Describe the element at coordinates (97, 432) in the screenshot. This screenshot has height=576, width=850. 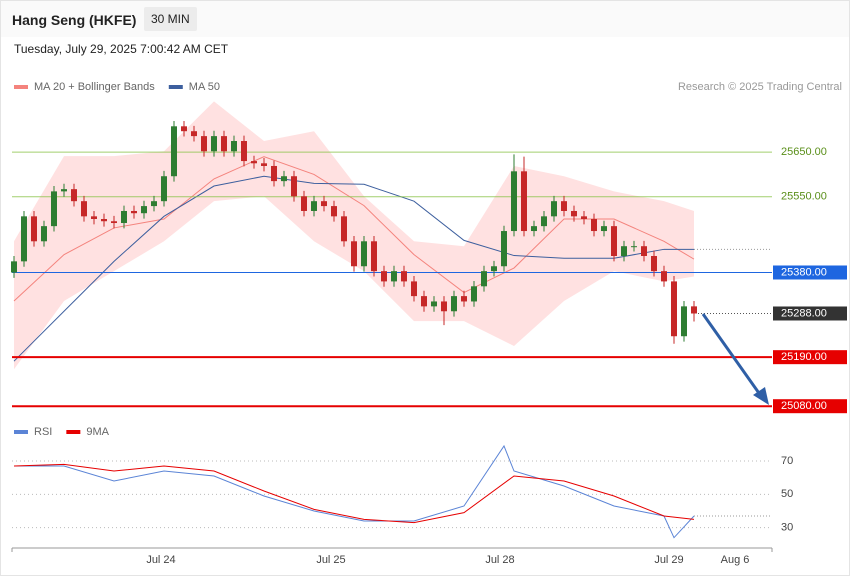
I see `legend-label: 9MA` at that location.